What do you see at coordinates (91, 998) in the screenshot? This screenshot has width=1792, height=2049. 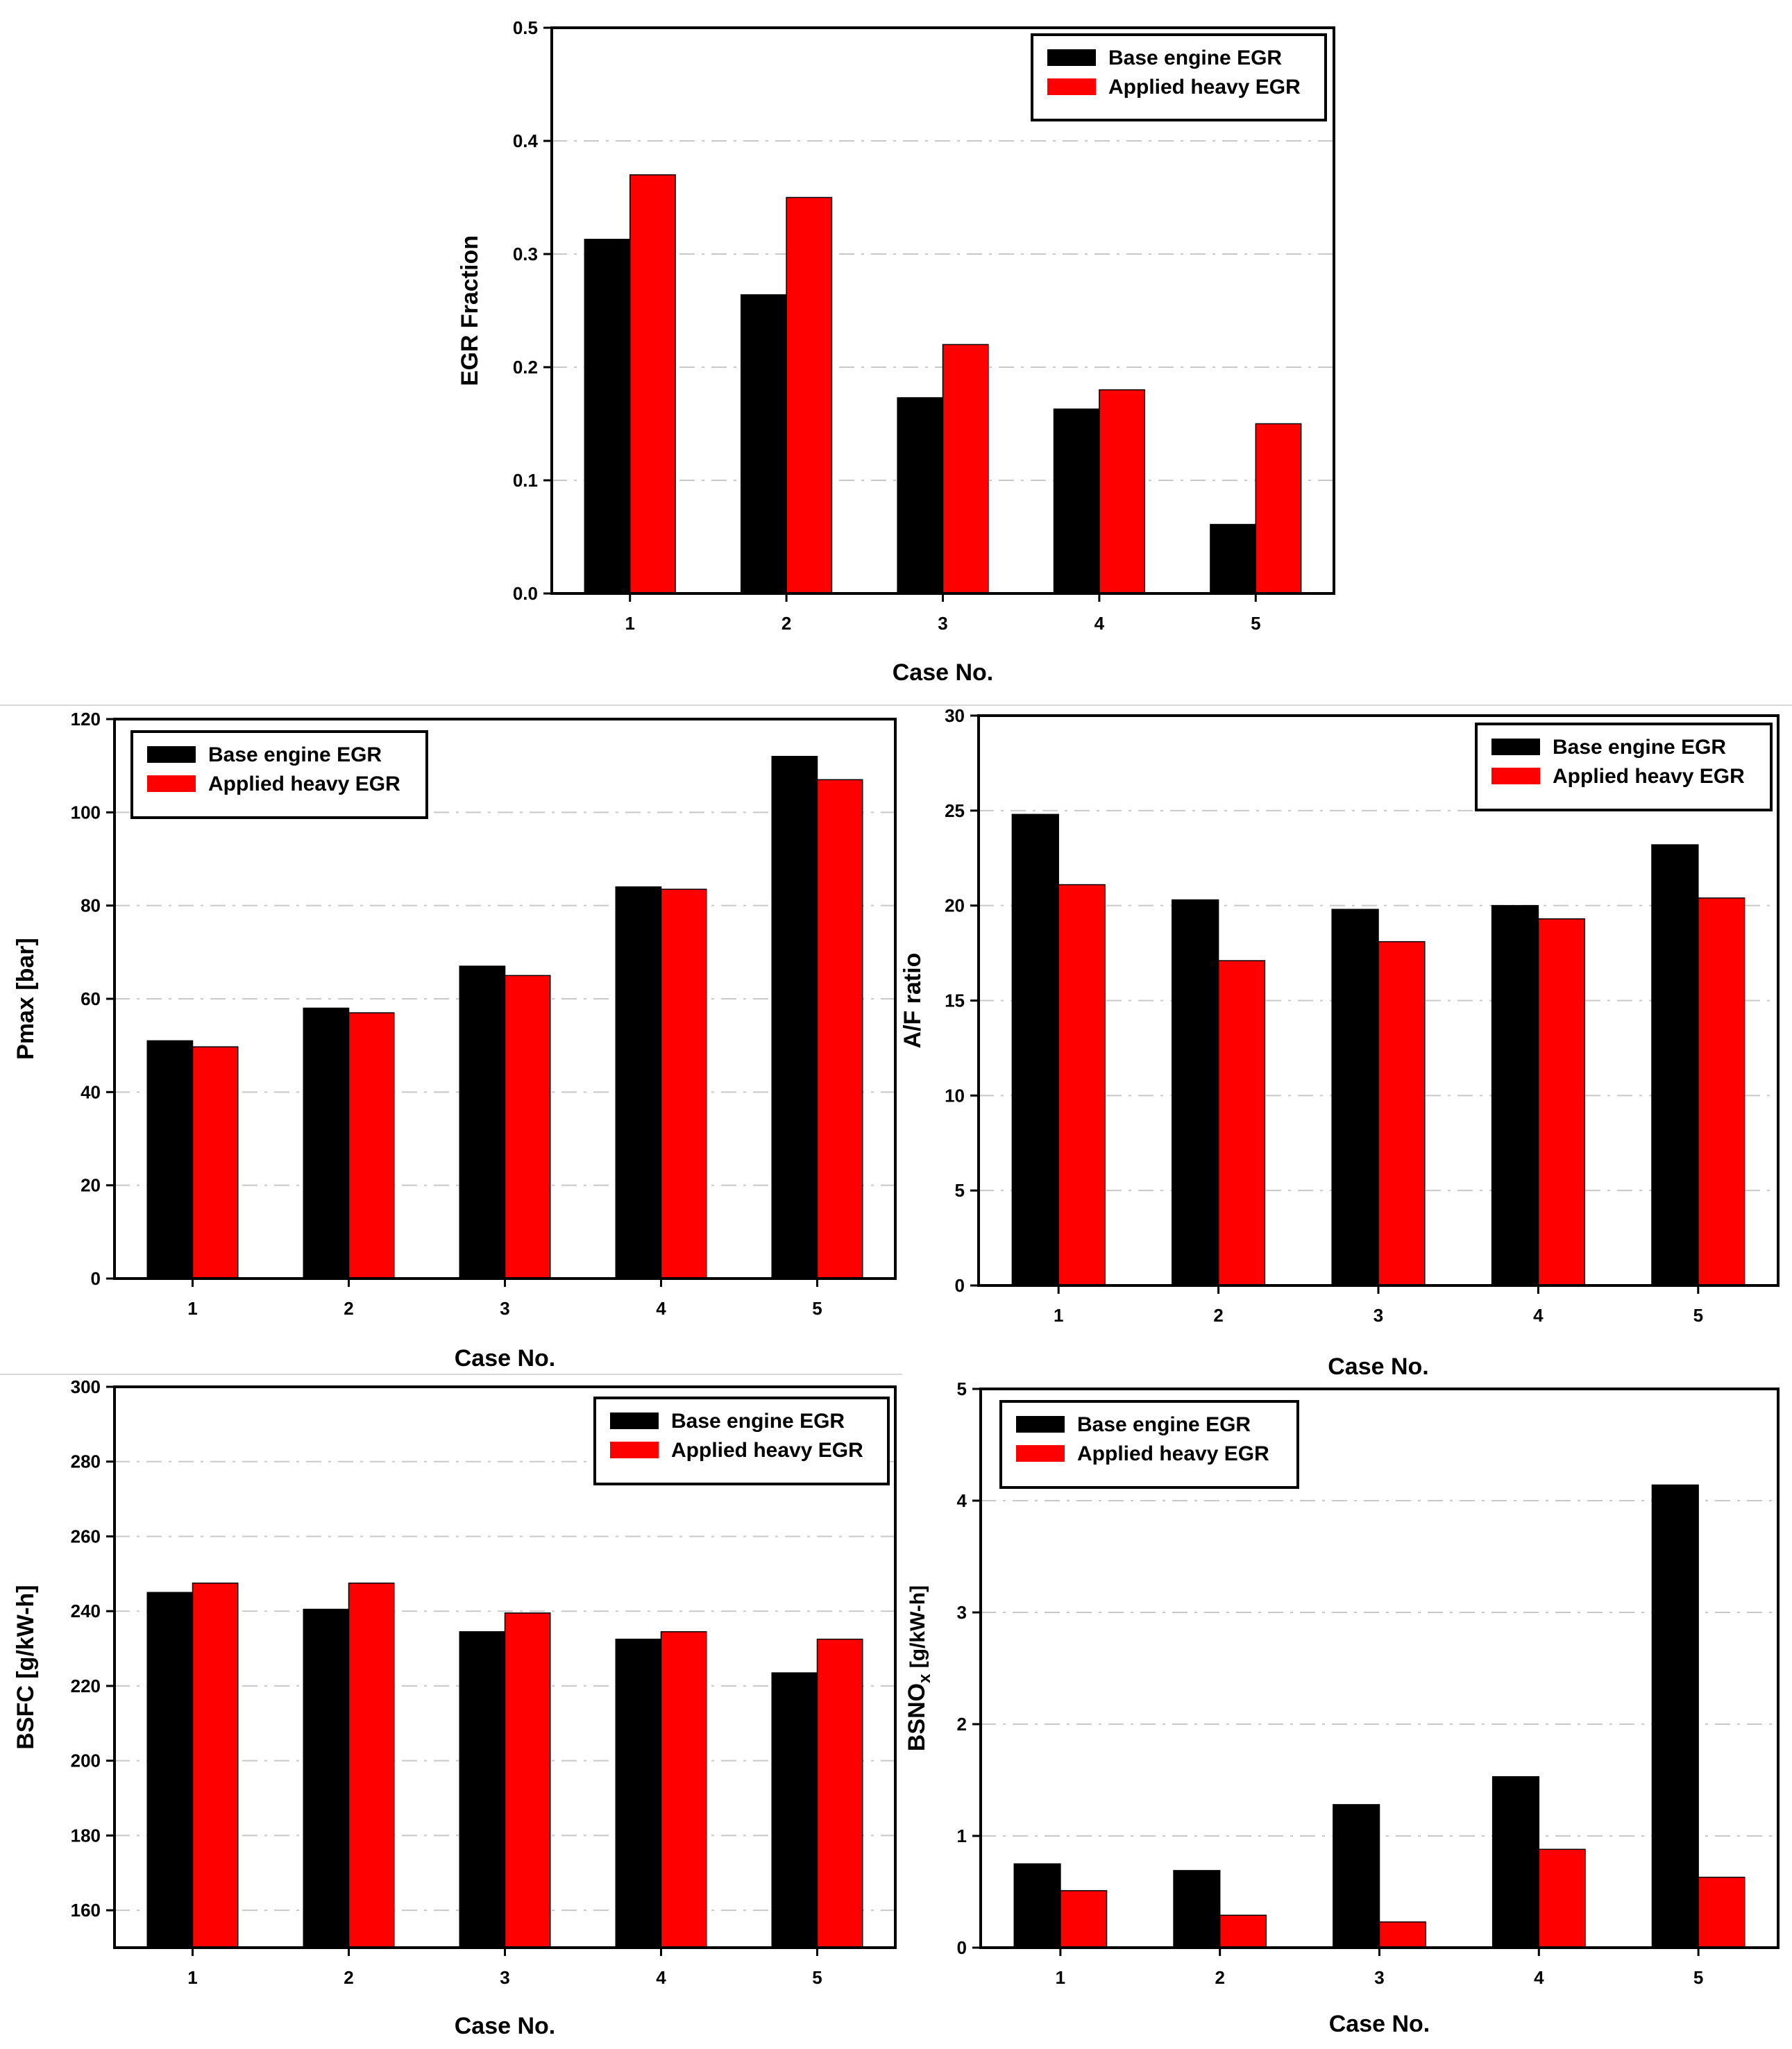 I see `y-tick-label: 60` at bounding box center [91, 998].